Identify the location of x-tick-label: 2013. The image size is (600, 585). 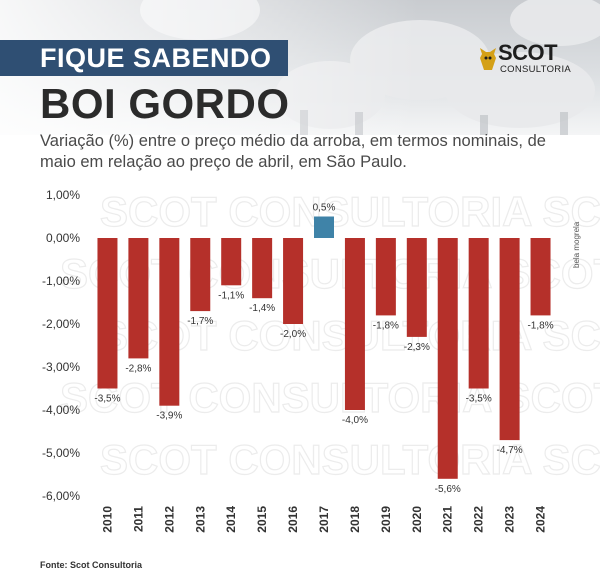
(200, 519).